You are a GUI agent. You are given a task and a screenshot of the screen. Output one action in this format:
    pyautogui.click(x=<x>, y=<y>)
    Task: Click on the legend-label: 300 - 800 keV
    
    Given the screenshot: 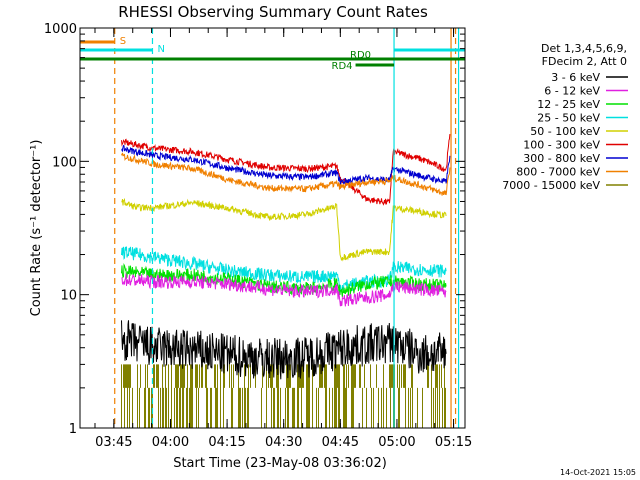 What is the action you would take?
    pyautogui.click(x=561, y=158)
    